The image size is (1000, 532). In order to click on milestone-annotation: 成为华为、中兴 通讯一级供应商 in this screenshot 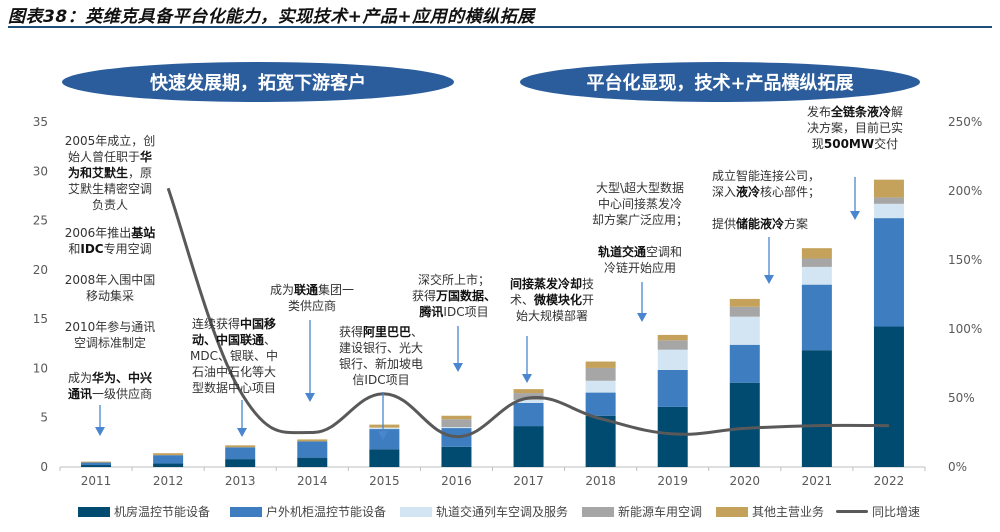, I will do `click(110, 386)`.